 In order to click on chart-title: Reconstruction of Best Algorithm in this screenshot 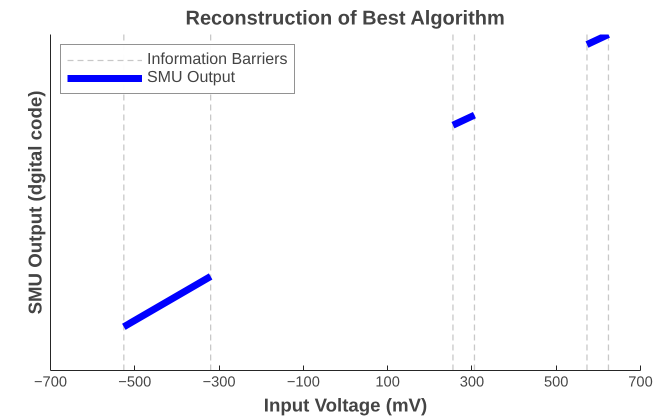, I will do `click(345, 19)`.